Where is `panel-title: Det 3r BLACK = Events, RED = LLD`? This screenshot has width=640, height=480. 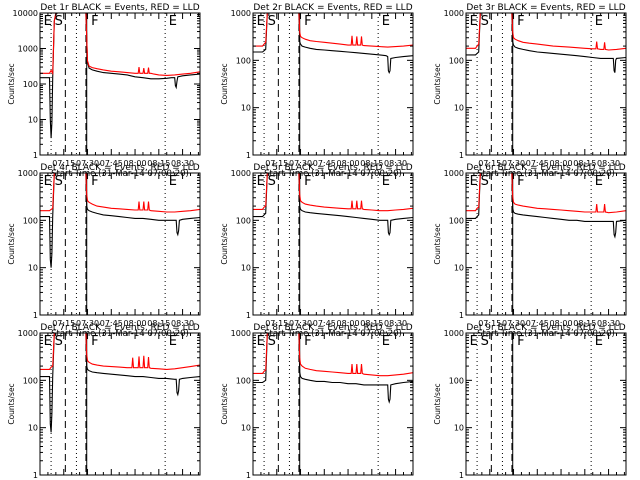 panel-title: Det 3r BLACK = Events, RED = LLD is located at coordinates (545, 8).